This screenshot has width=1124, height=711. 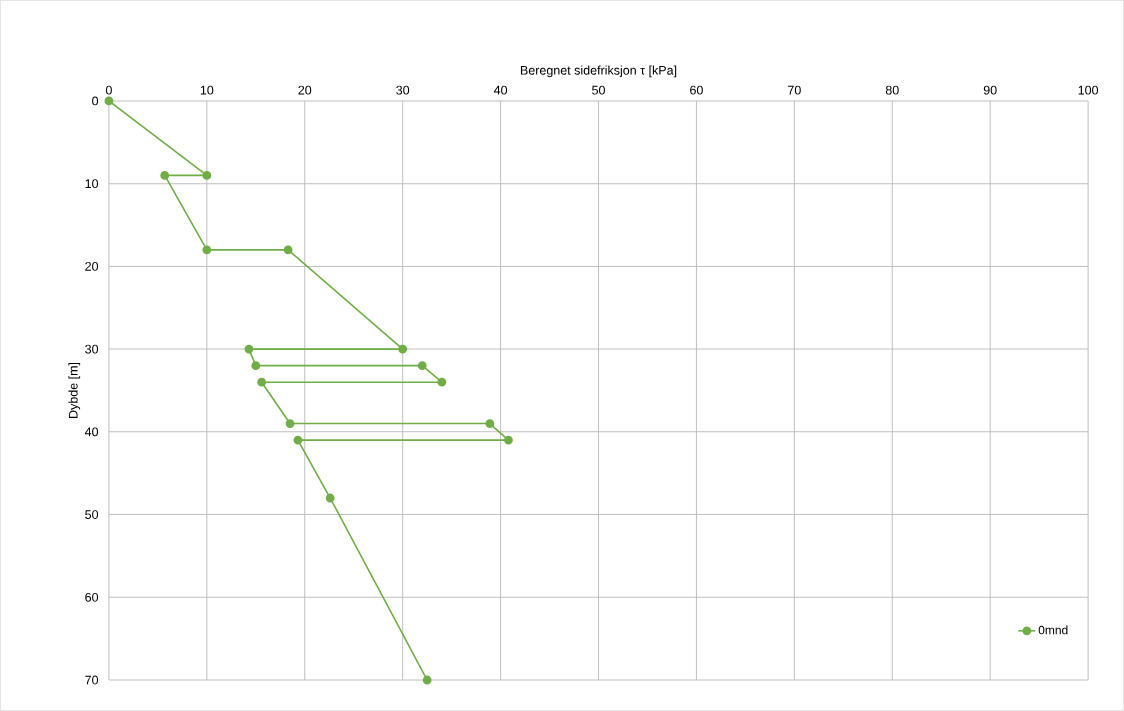 What do you see at coordinates (92, 515) in the screenshot?
I see `y-tick-label: 50` at bounding box center [92, 515].